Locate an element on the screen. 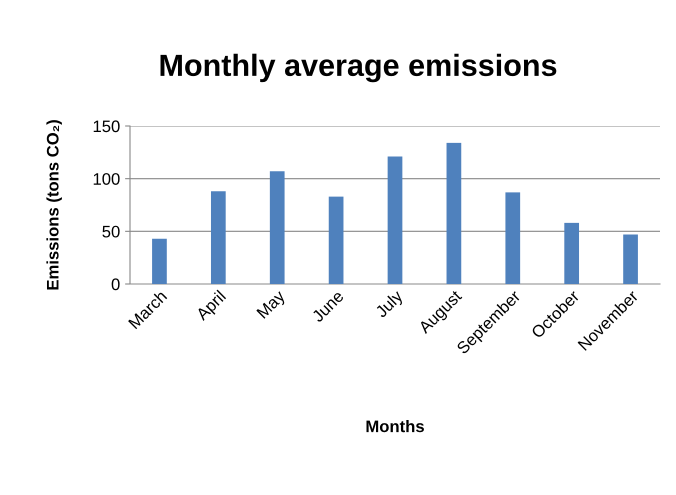 The width and height of the screenshot is (676, 495). x-axis-title: Months is located at coordinates (395, 426).